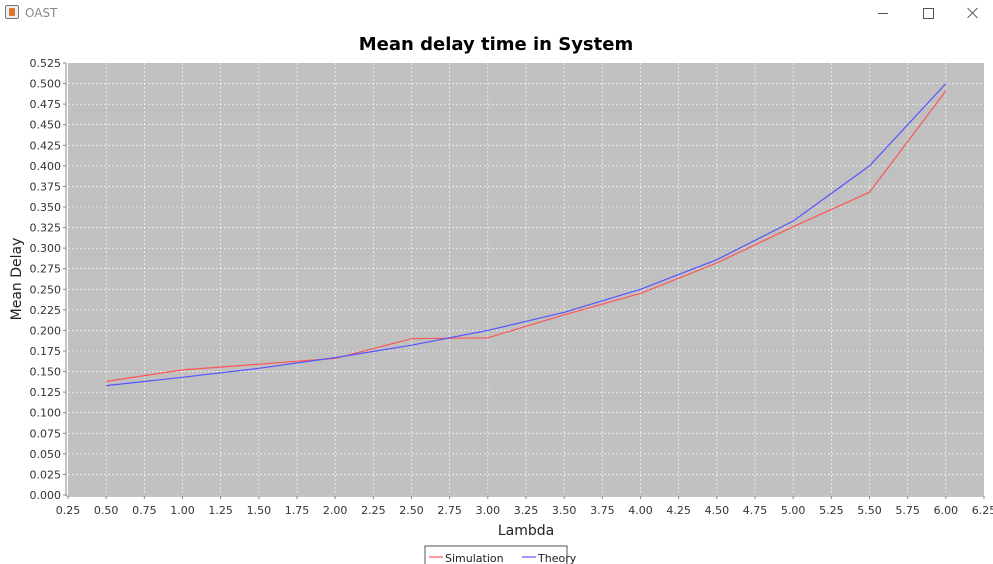  I want to click on x-tick-label: 0.50, so click(106, 510).